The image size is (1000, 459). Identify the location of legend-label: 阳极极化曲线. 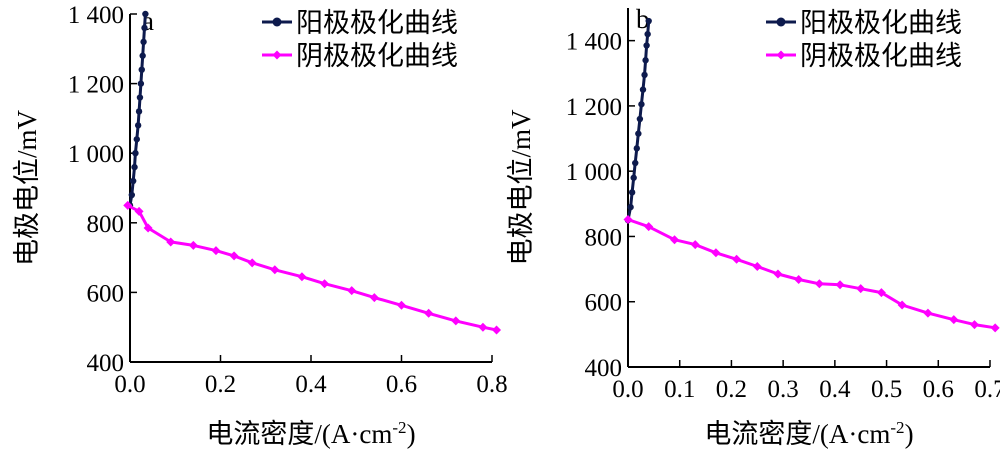
(377, 23).